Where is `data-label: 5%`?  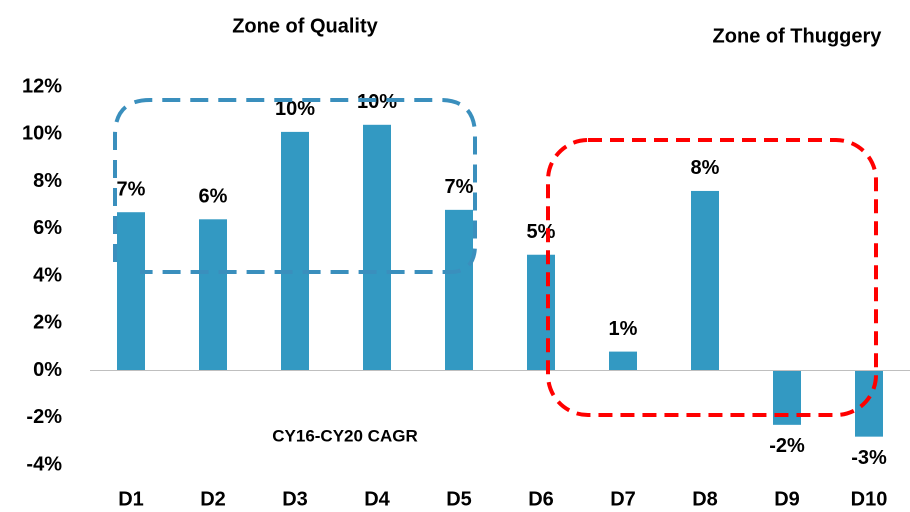 data-label: 5% is located at coordinates (541, 232).